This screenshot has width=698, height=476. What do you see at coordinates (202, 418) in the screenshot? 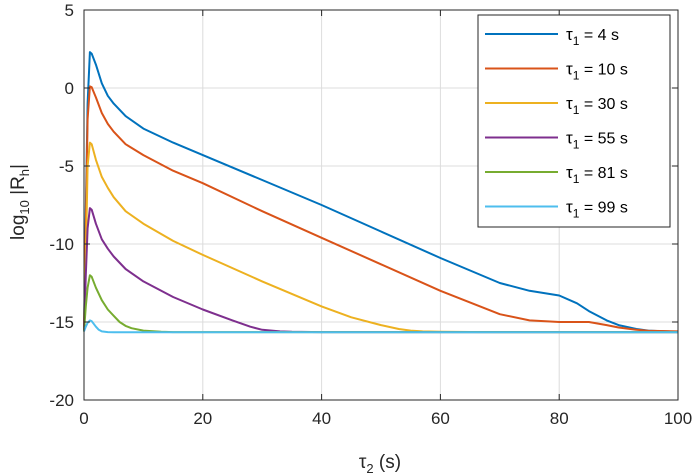
I see `x-tick-label: 20` at bounding box center [202, 418].